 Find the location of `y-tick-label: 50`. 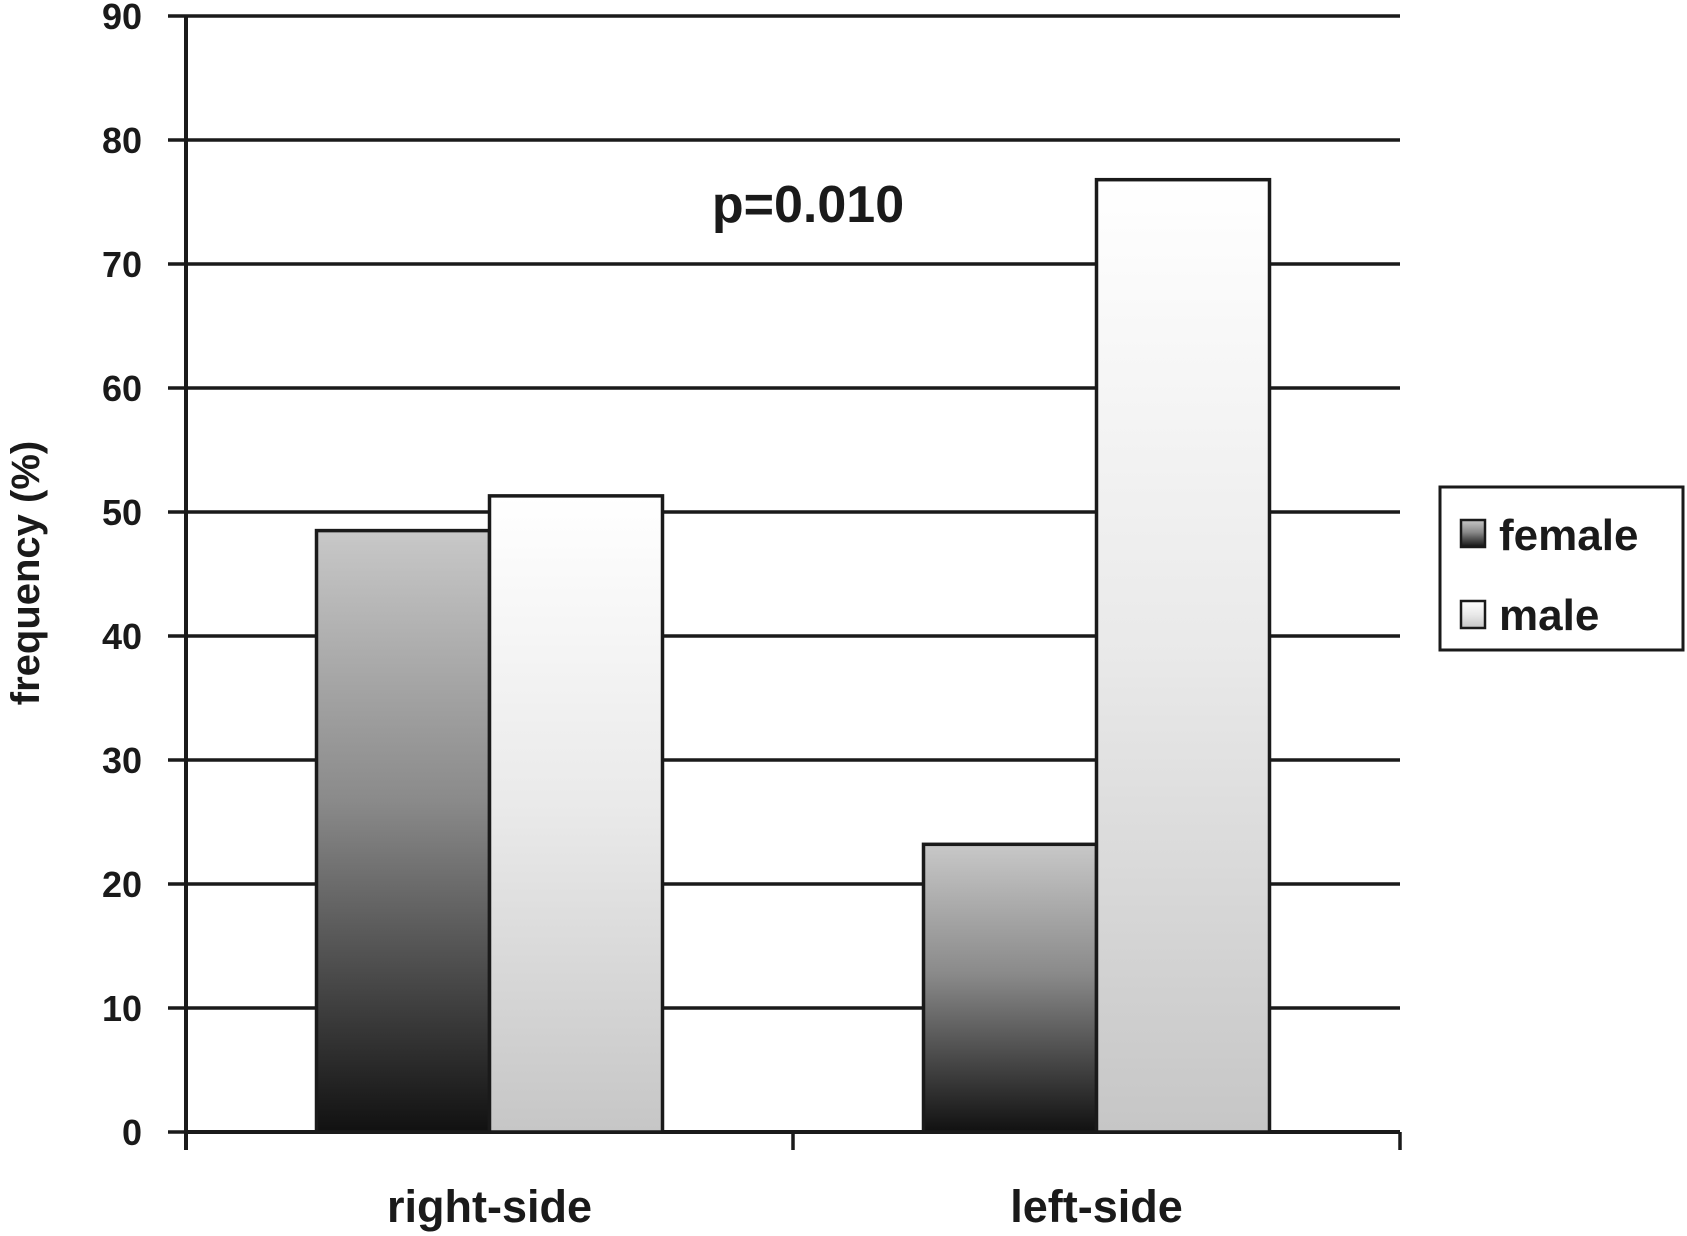

y-tick-label: 50 is located at coordinates (122, 512).